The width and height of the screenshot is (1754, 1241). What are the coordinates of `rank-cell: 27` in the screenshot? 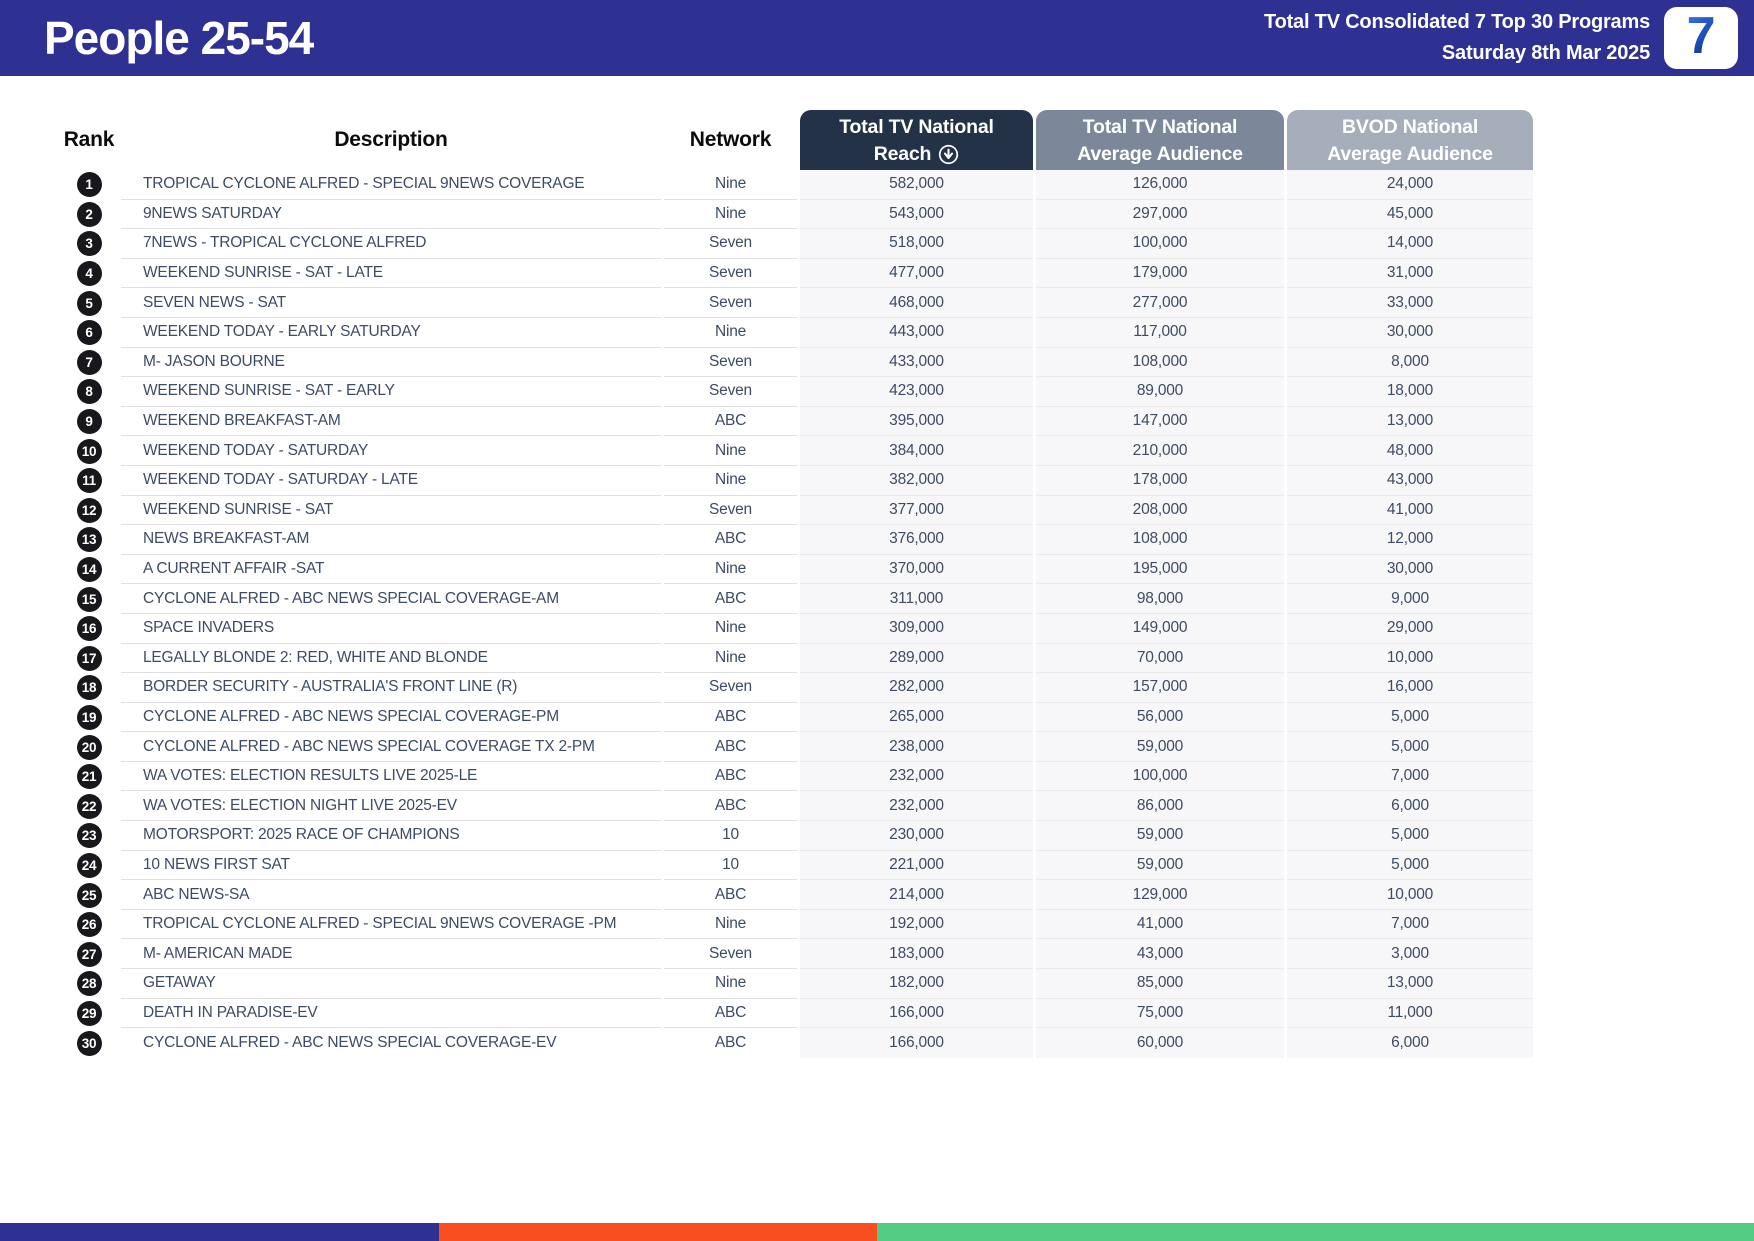 It's located at (89, 954).